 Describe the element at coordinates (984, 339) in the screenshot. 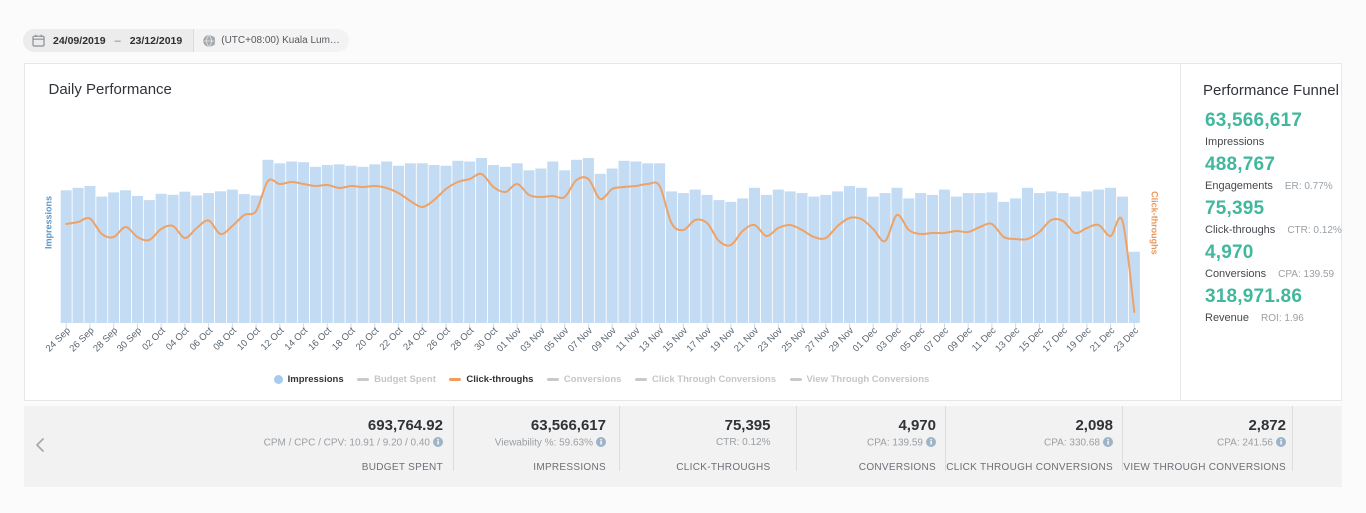

I see `svg-text: 11 Dec` at that location.